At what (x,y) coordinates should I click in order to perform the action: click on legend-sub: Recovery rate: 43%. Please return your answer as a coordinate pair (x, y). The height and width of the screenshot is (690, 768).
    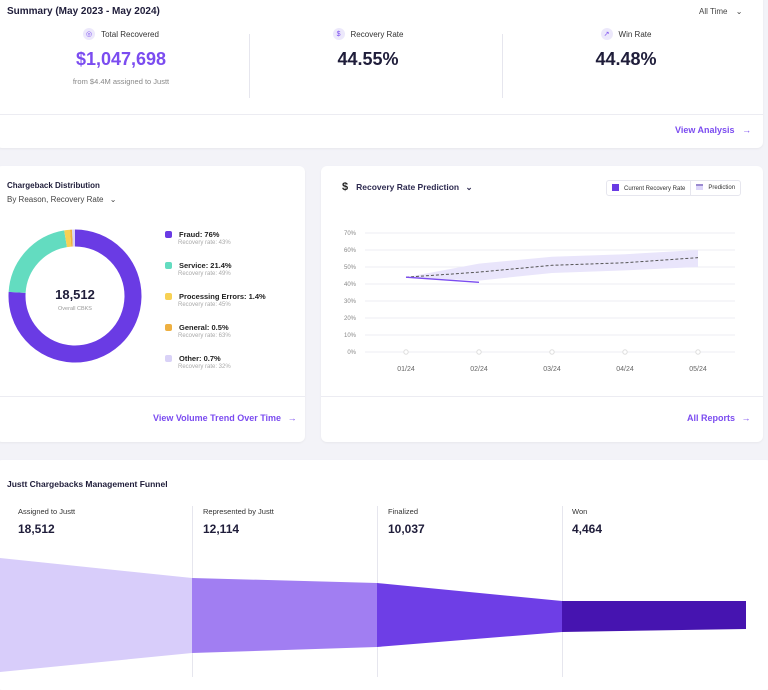
    Looking at the image, I should click on (204, 243).